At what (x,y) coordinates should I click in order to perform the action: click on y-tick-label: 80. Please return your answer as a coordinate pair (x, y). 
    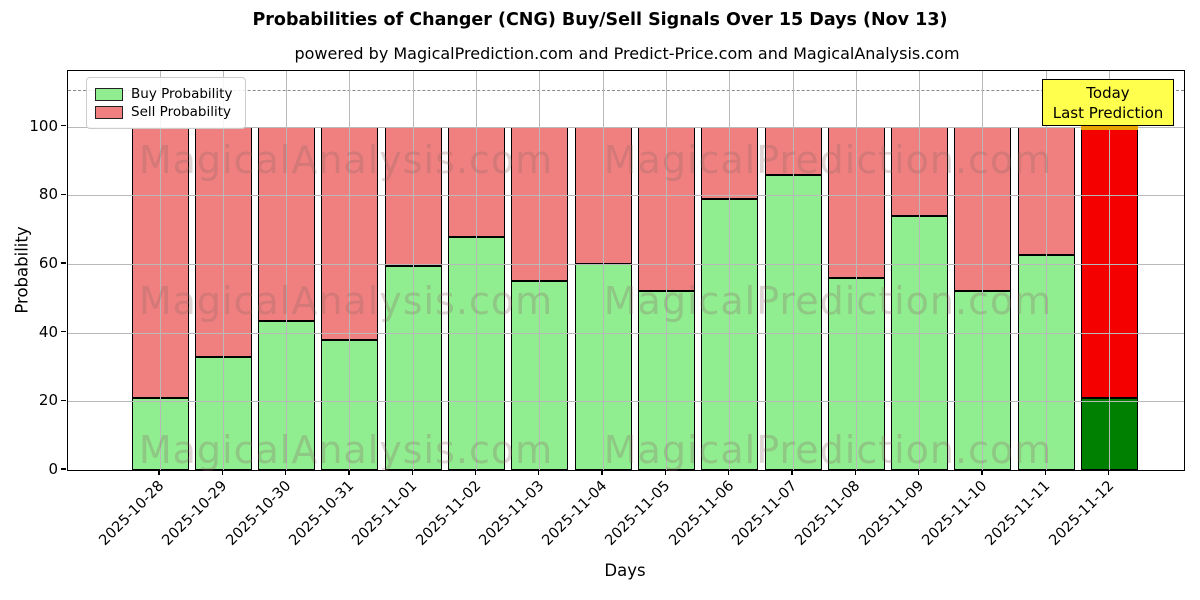
    Looking at the image, I should click on (48, 194).